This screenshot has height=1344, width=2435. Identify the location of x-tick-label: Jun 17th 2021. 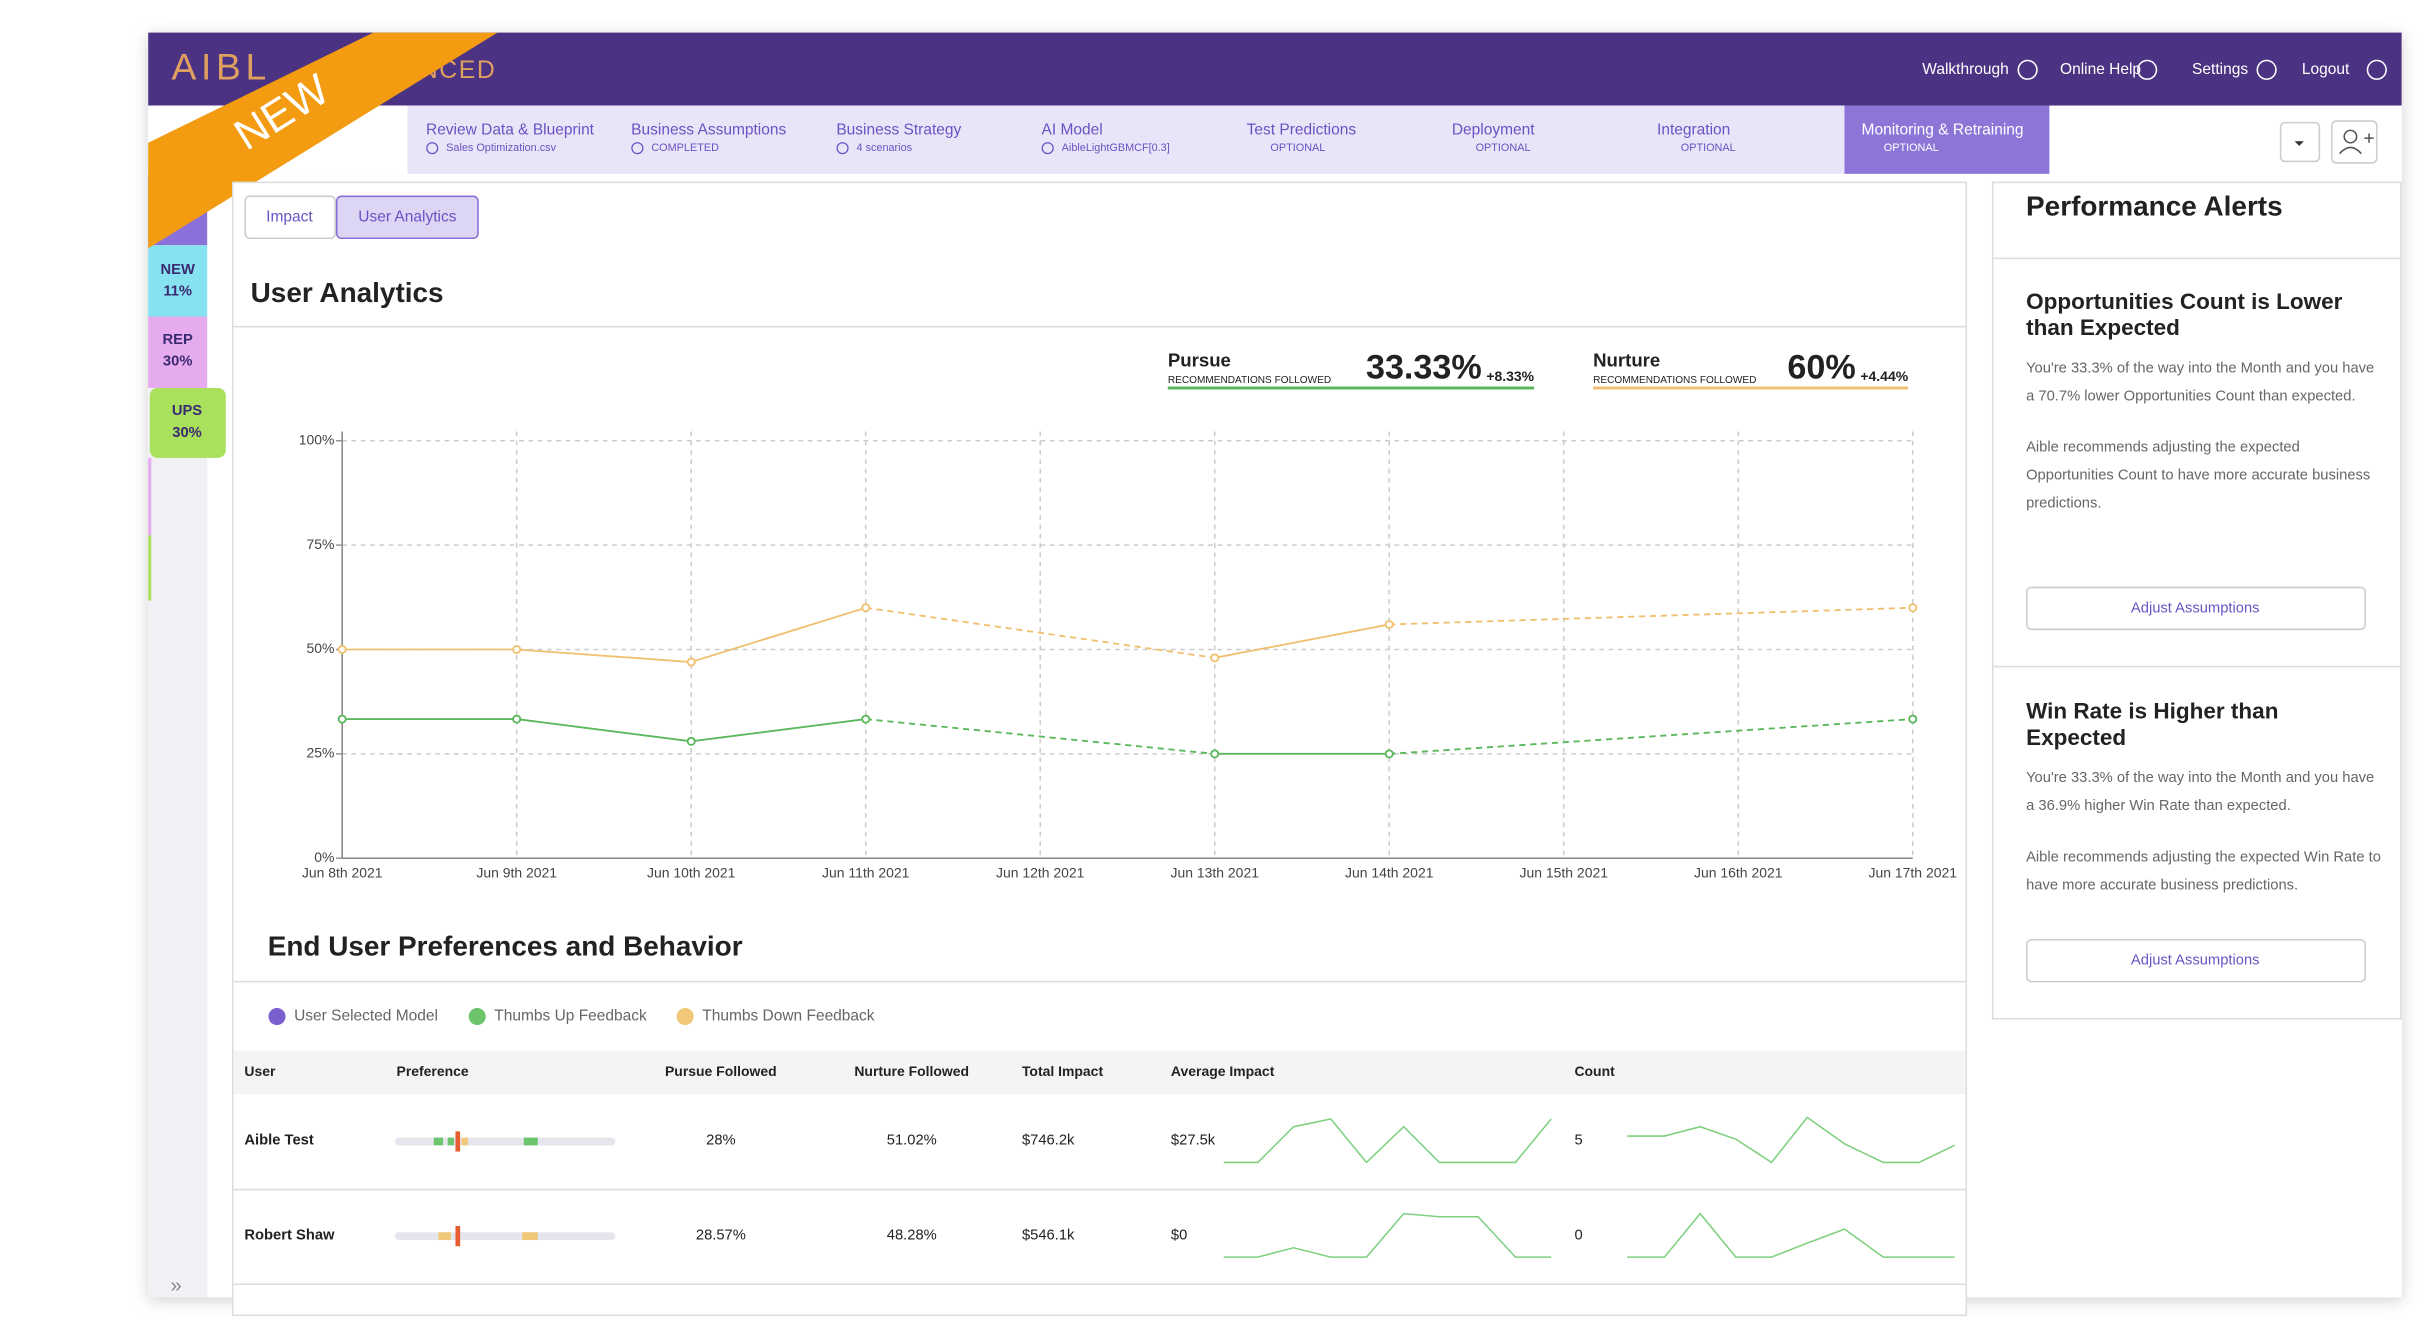
(1913, 872).